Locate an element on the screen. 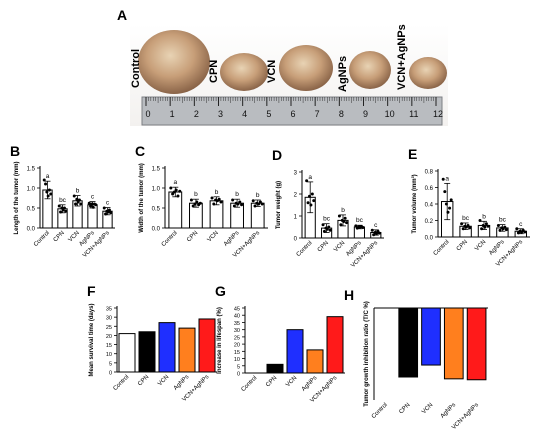 The width and height of the screenshot is (550, 438). y-tick-label: 15 is located at coordinates (109, 346).